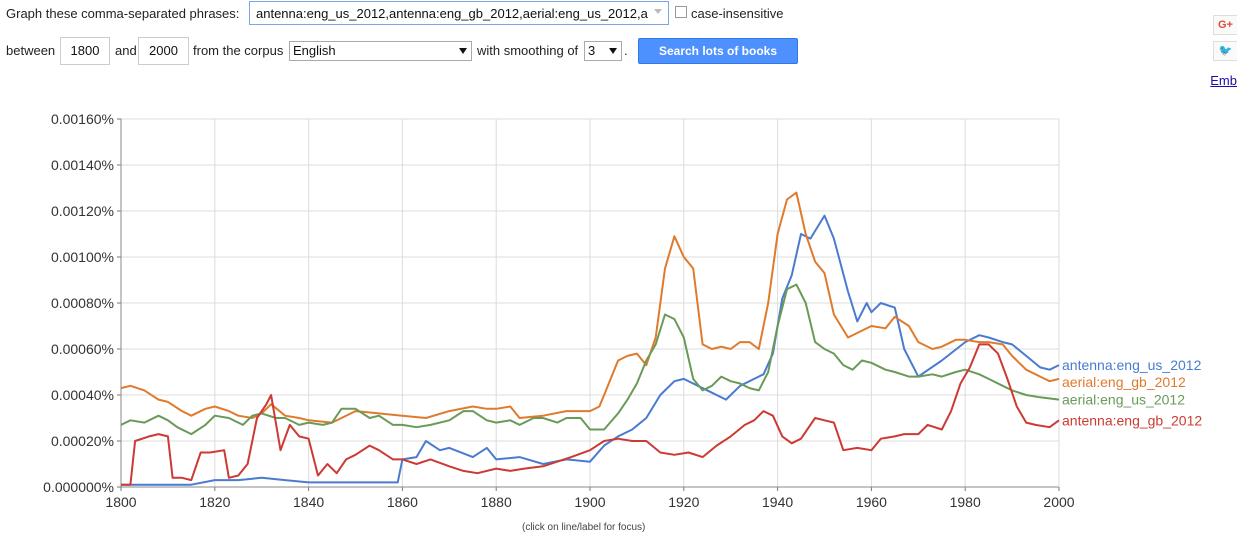 The width and height of the screenshot is (1237, 536). Describe the element at coordinates (78, 487) in the screenshot. I see `y-tick-label: 0.000000%` at that location.